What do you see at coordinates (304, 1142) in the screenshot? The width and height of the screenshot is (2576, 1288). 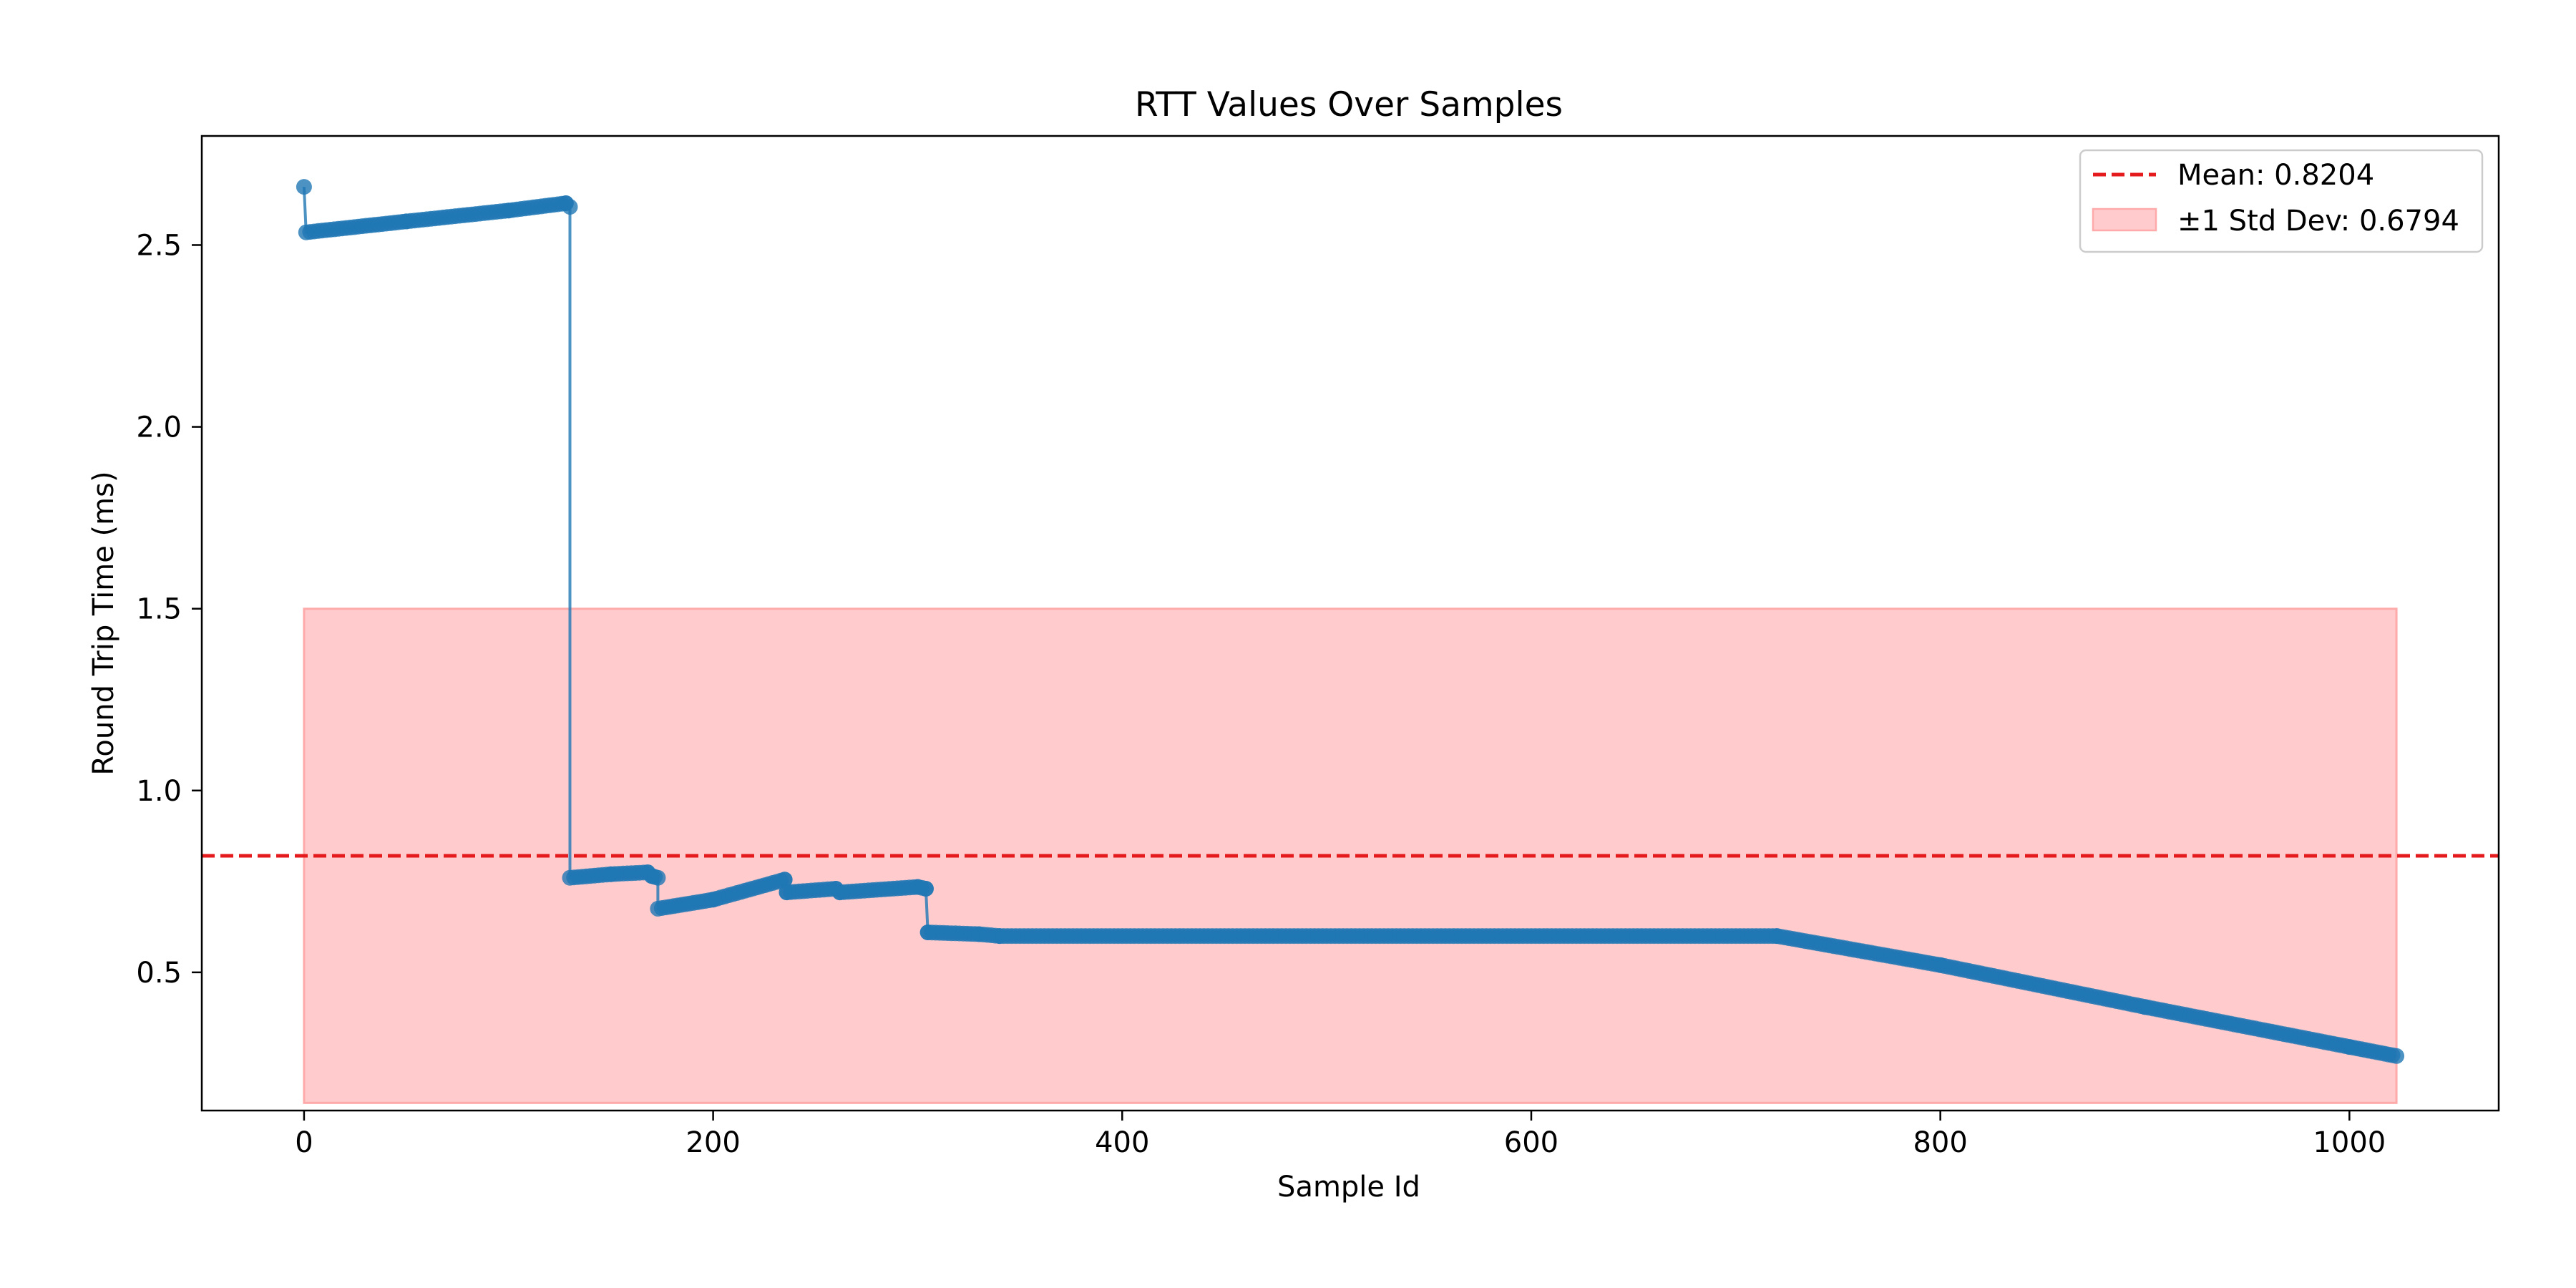 I see `x-tick-label: 0` at bounding box center [304, 1142].